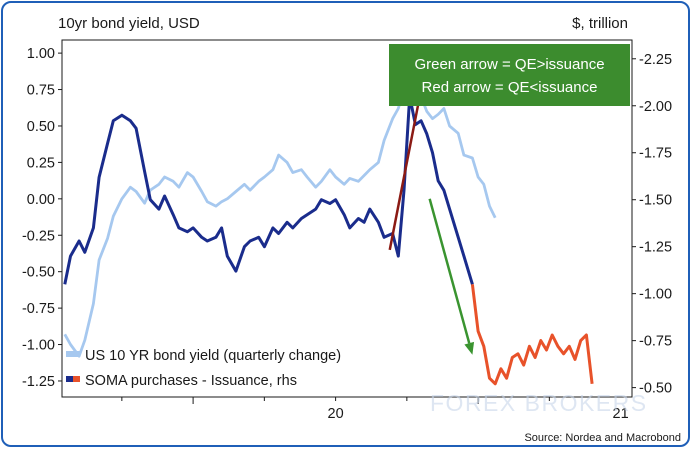 Image resolution: width=695 pixels, height=452 pixels. Describe the element at coordinates (38, 382) in the screenshot. I see `left-tick-label: -1.25` at that location.